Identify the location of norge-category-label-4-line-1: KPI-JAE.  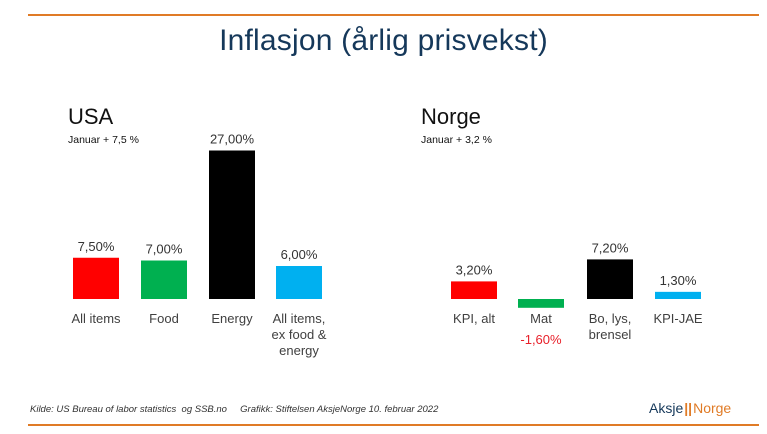
(677, 318).